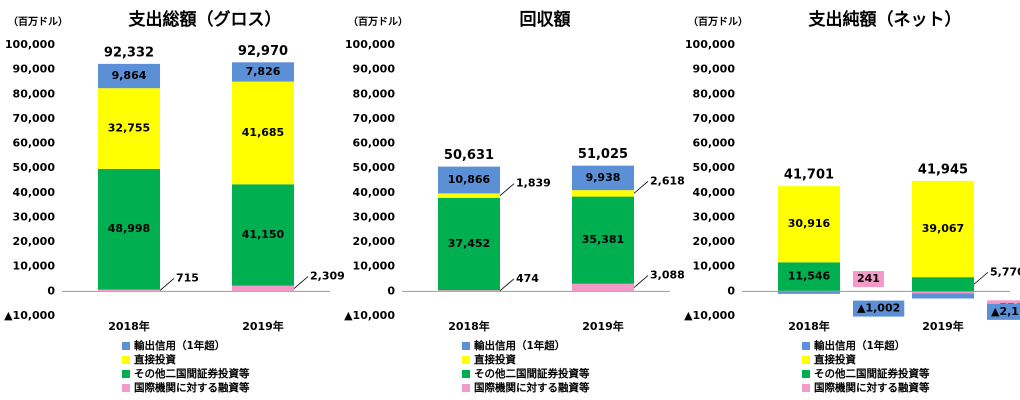 The height and width of the screenshot is (400, 1020). I want to click on value-label: ▲2,112, so click(1005, 311).